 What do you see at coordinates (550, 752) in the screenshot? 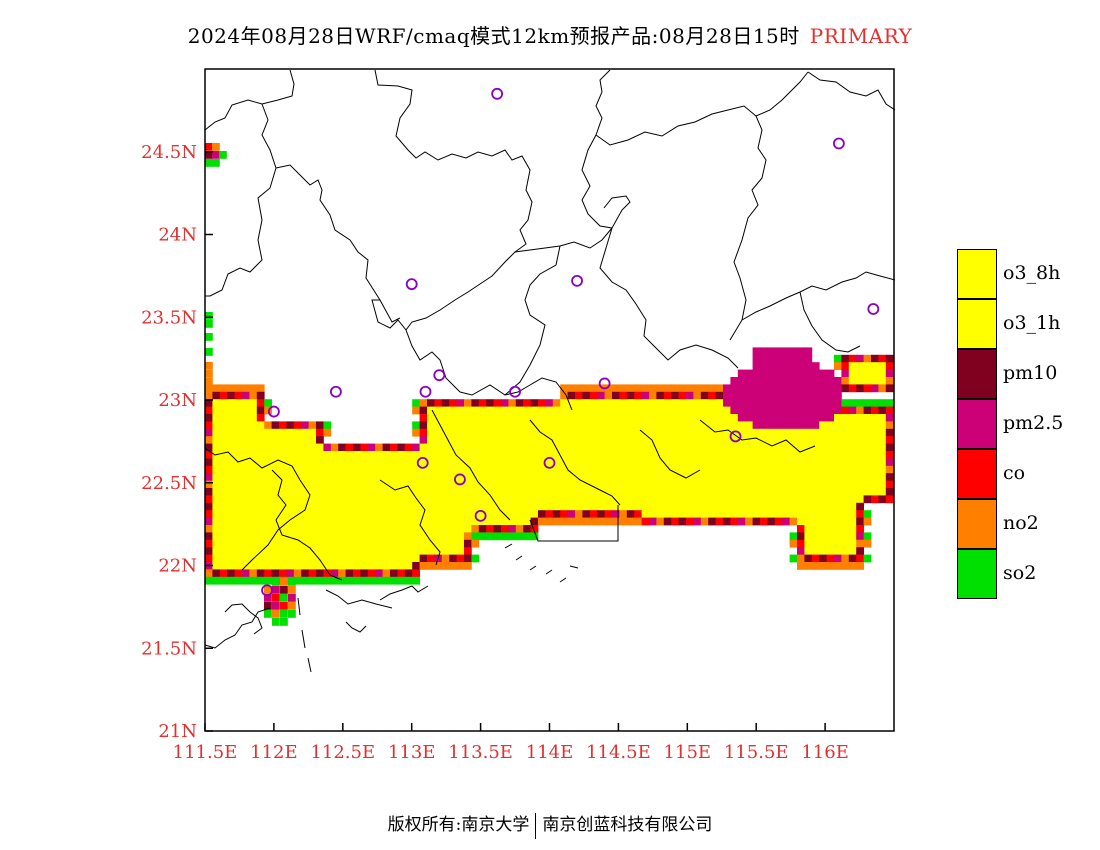
I see `x-tick-label: 114E` at bounding box center [550, 752].